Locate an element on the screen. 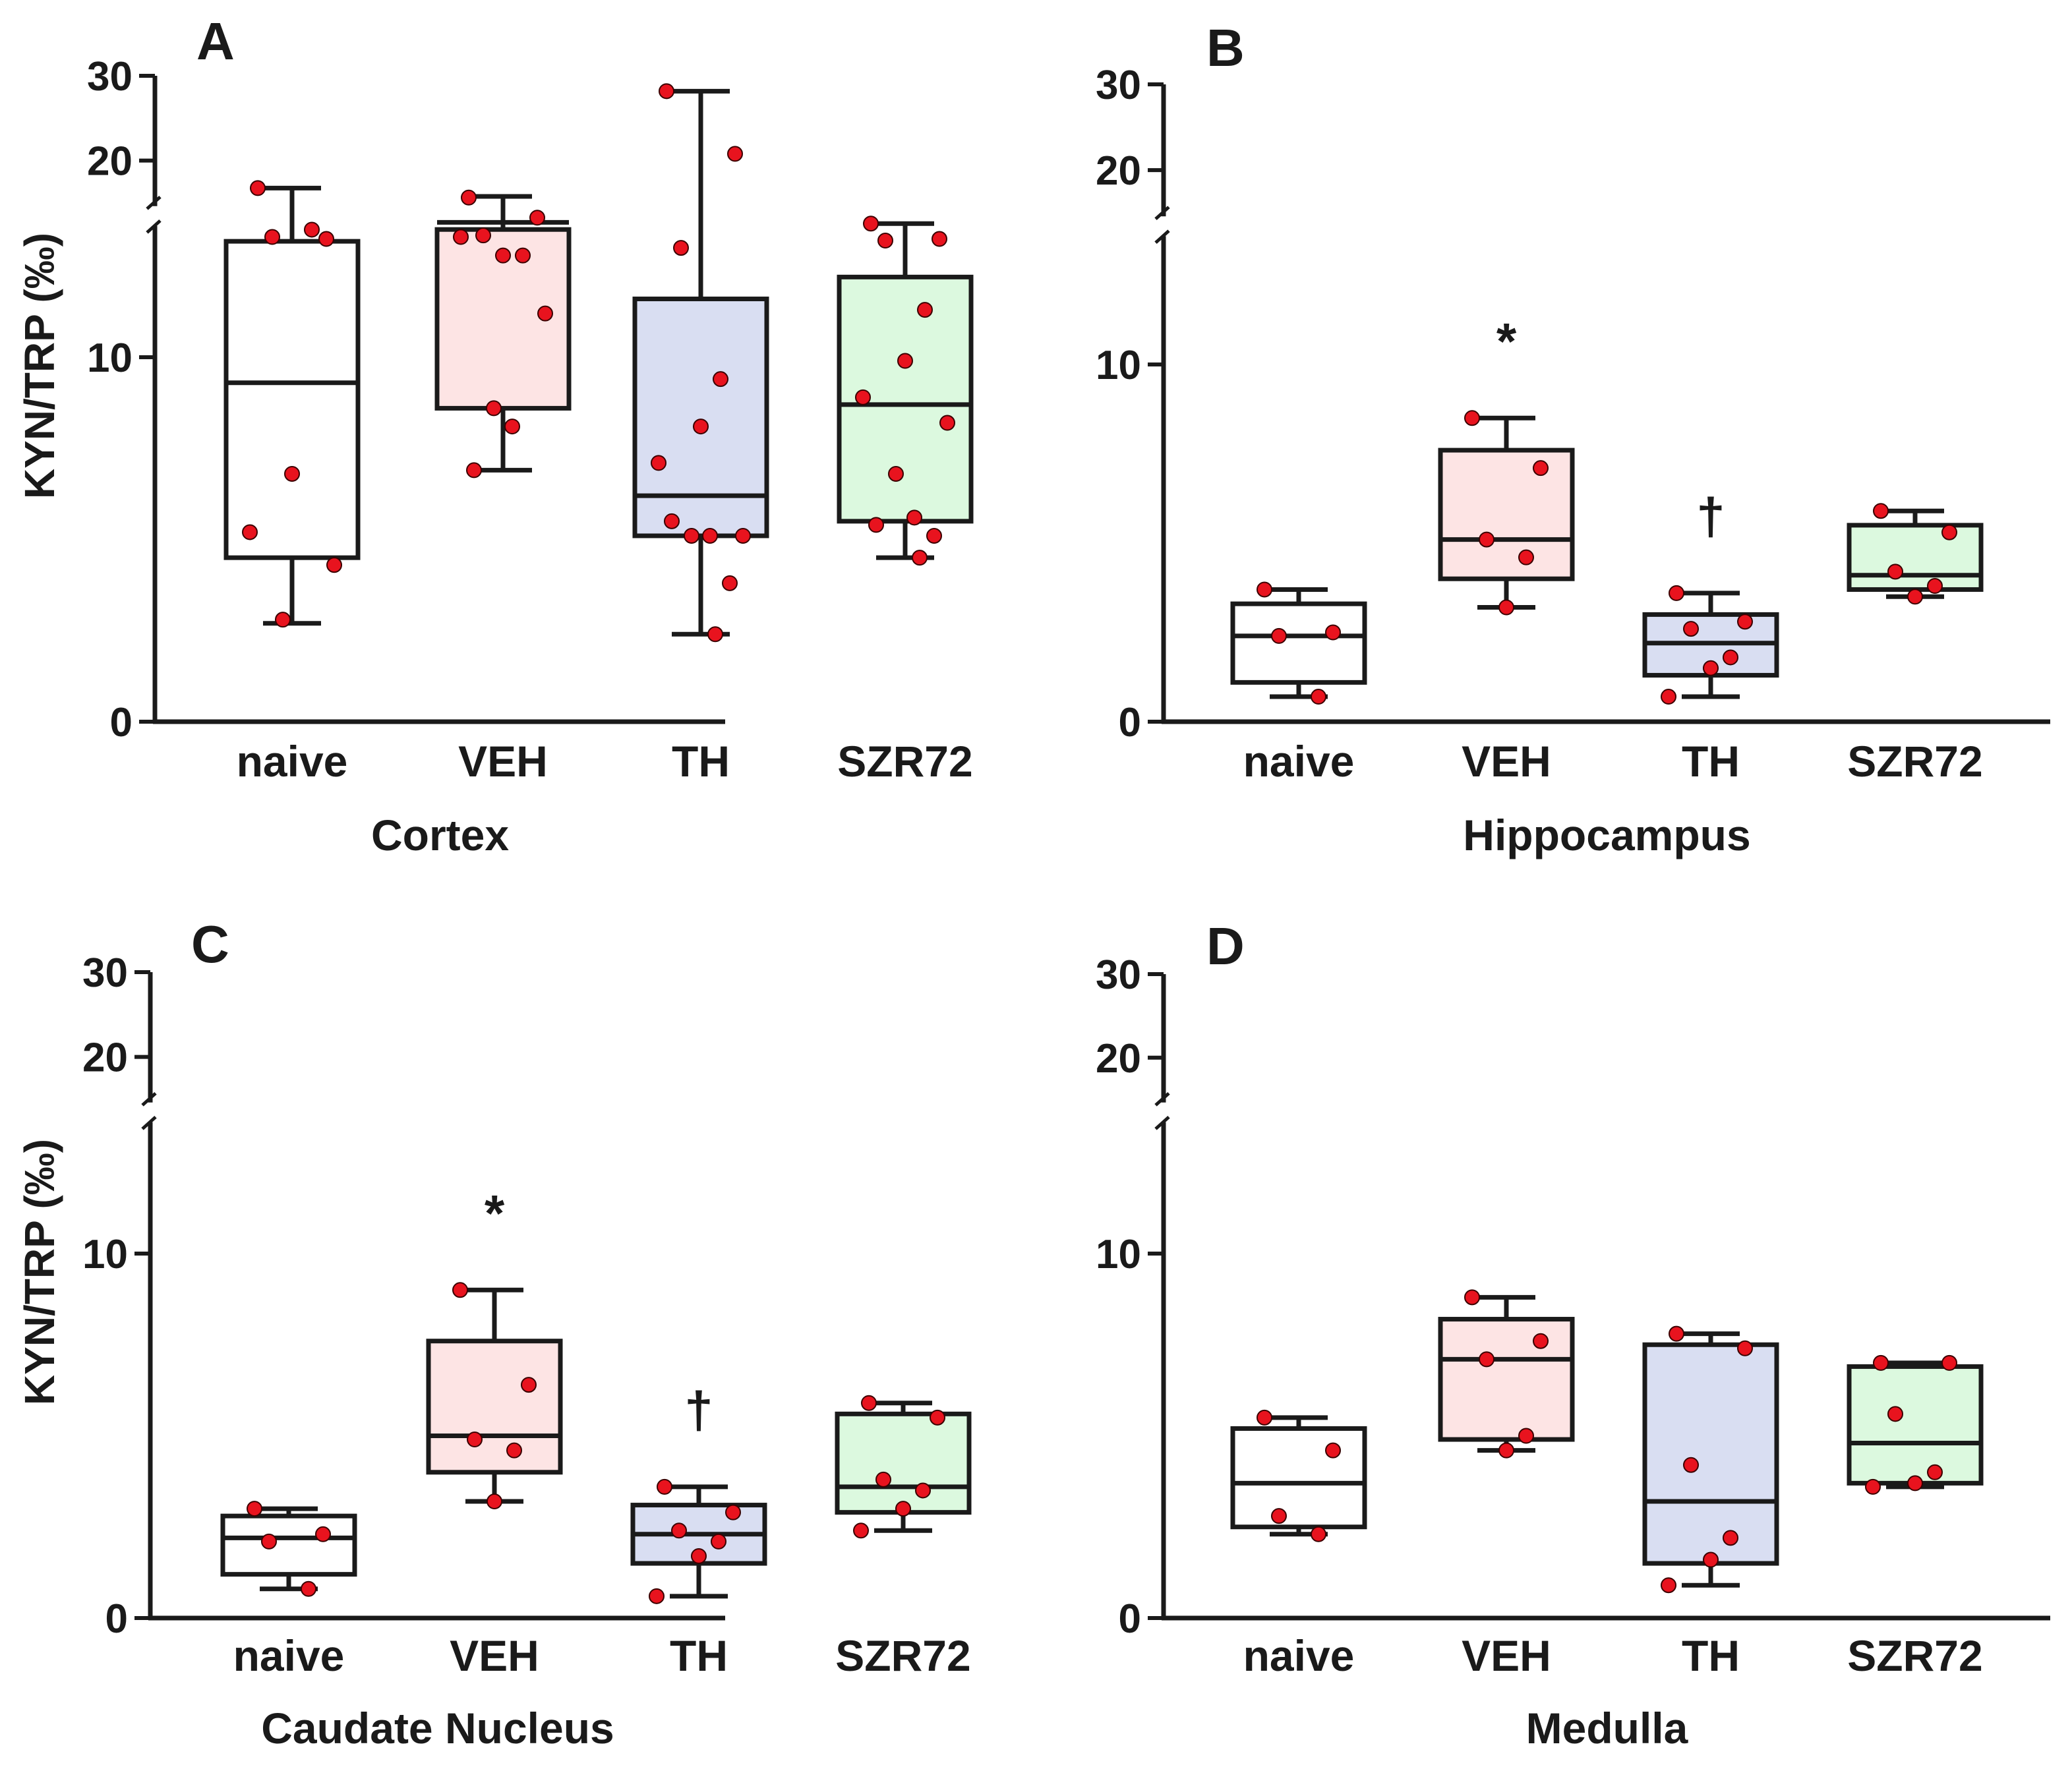  x-axis-title: Caudate Nucleus is located at coordinates (437, 1728).